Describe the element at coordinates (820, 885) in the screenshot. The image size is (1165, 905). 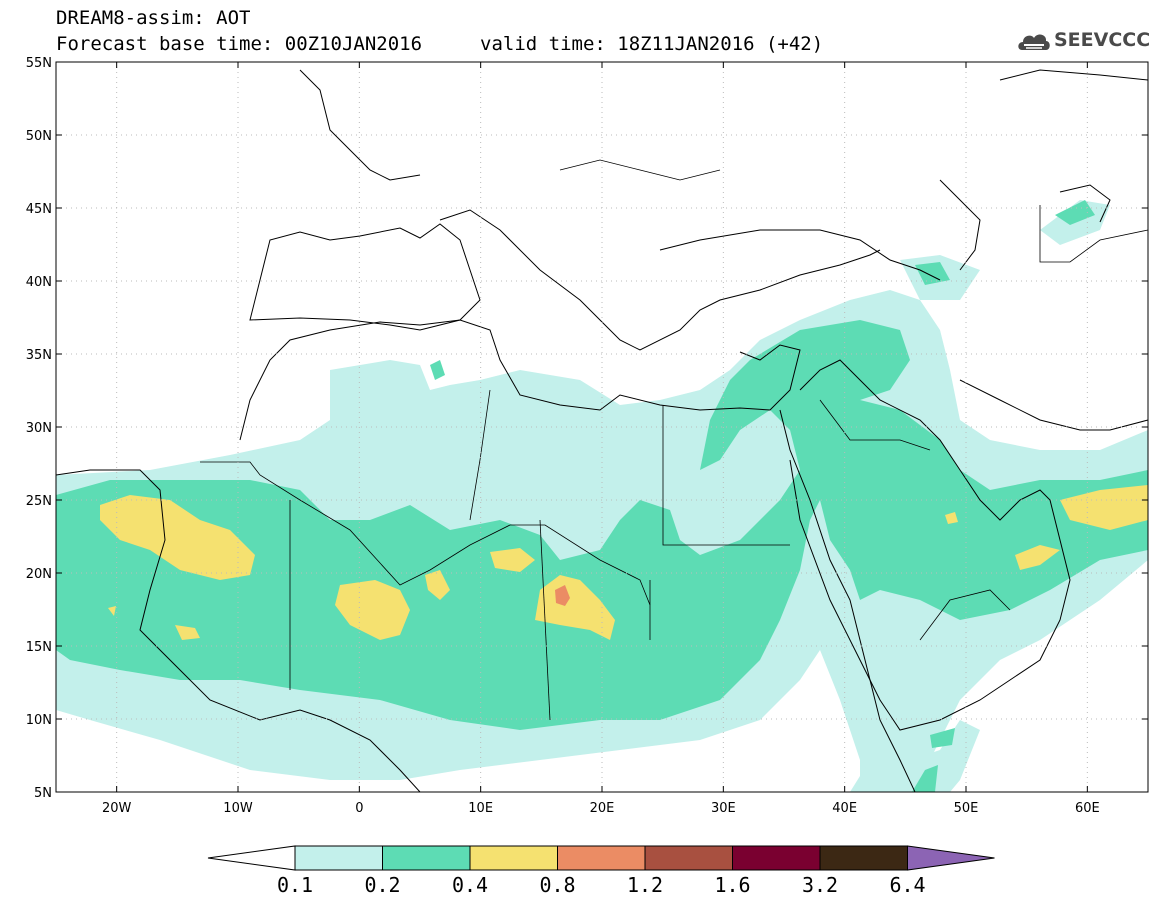
I see `colorbar-label: 3.2` at that location.